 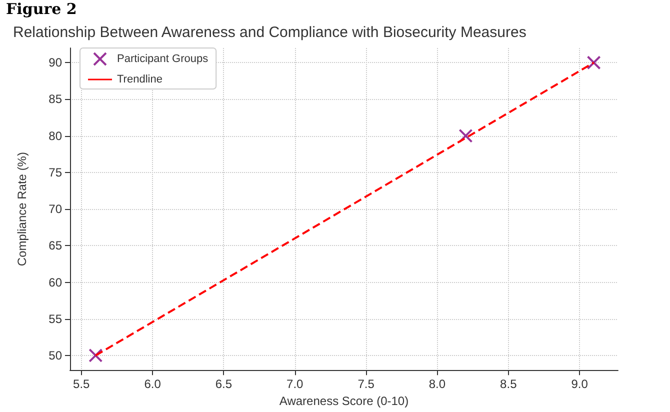 What do you see at coordinates (153, 384) in the screenshot?
I see `x-tick-label: 6.0` at bounding box center [153, 384].